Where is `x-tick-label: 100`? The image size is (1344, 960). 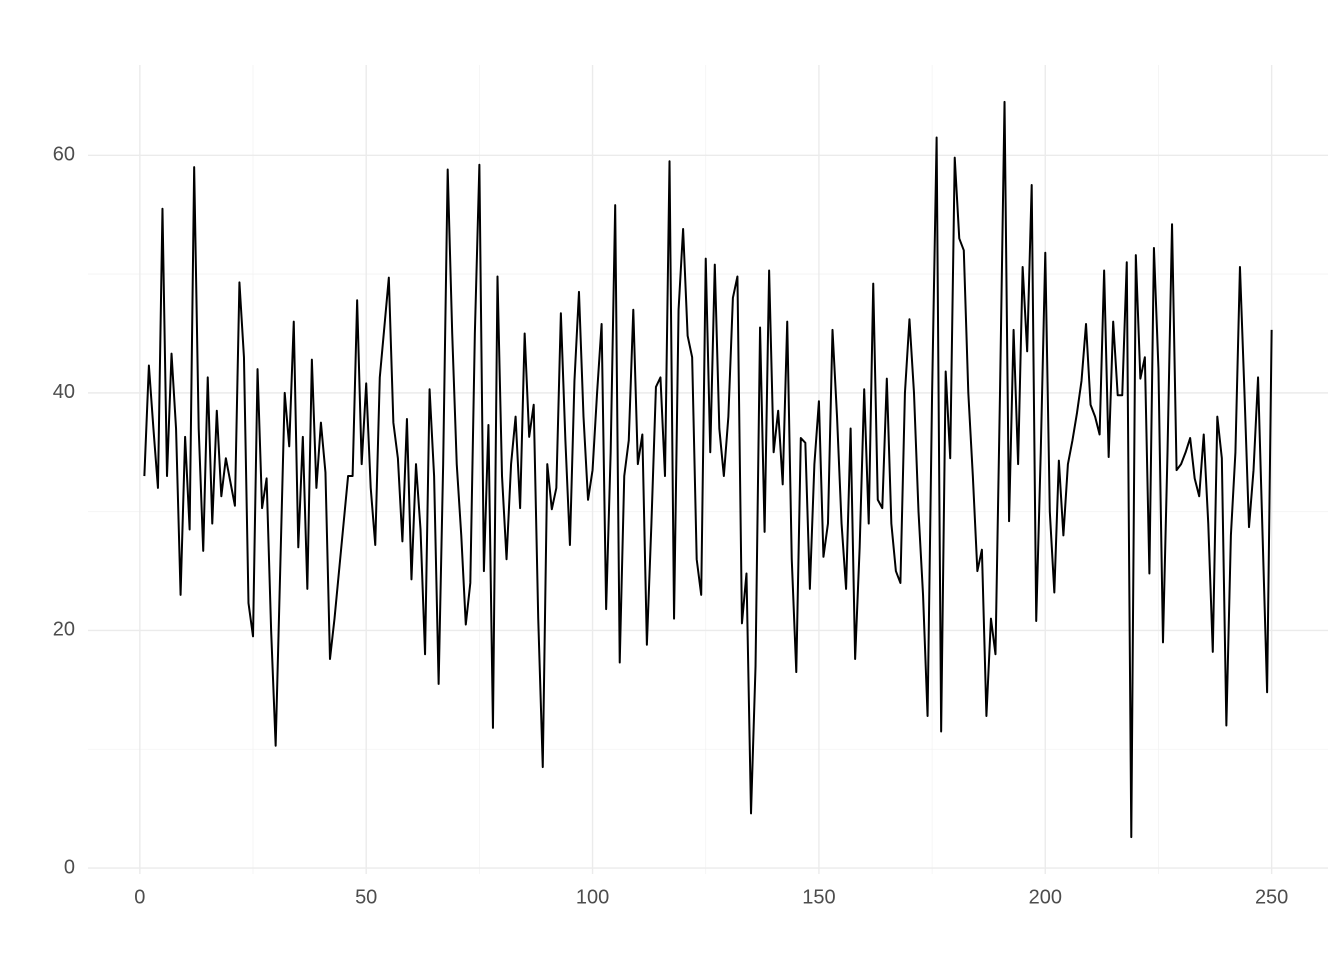 x-tick-label: 100 is located at coordinates (592, 897).